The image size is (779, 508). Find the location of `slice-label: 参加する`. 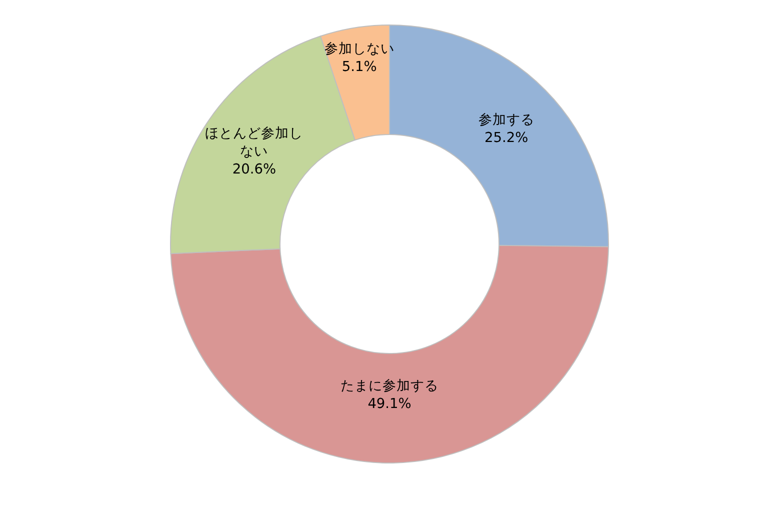

slice-label: 参加する is located at coordinates (506, 120).